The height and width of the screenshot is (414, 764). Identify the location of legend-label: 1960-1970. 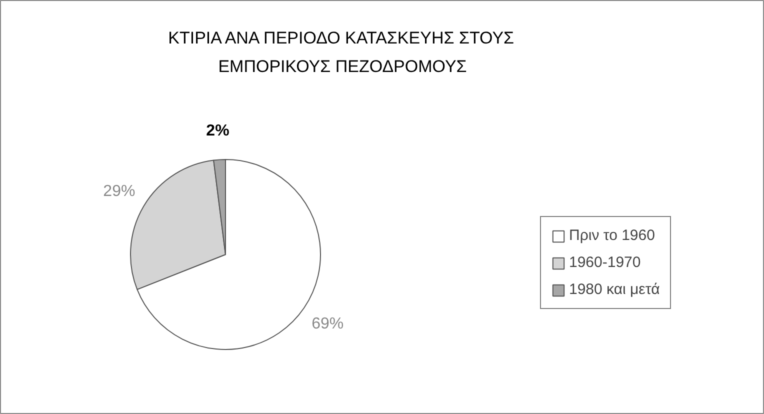
(605, 262).